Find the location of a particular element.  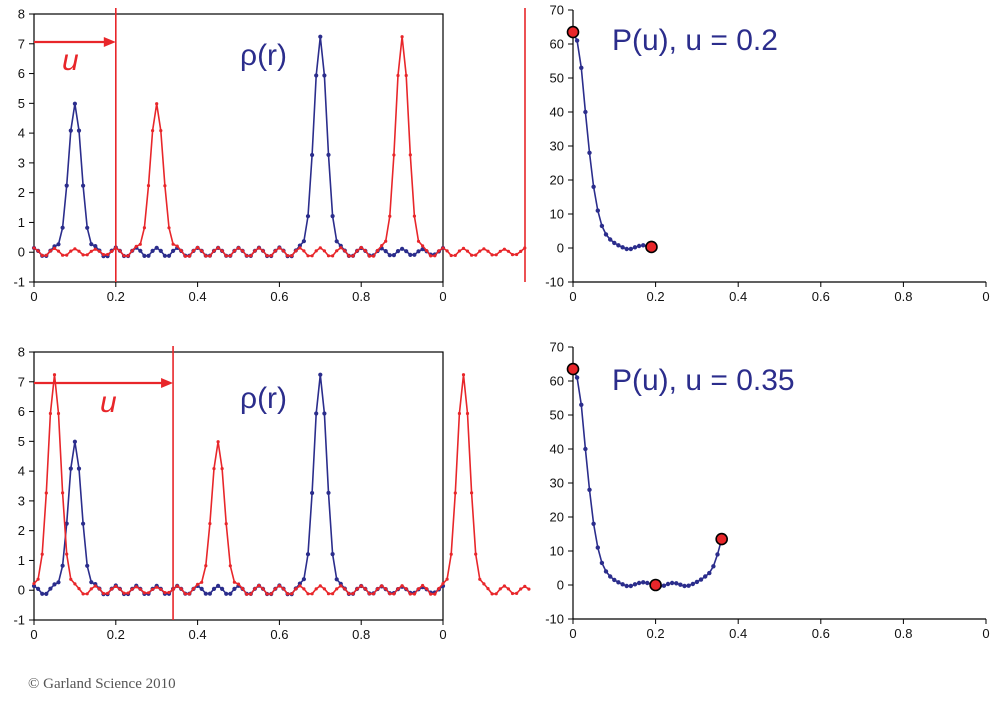

copyright-notice: © Garland Science 2010 is located at coordinates (102, 684).